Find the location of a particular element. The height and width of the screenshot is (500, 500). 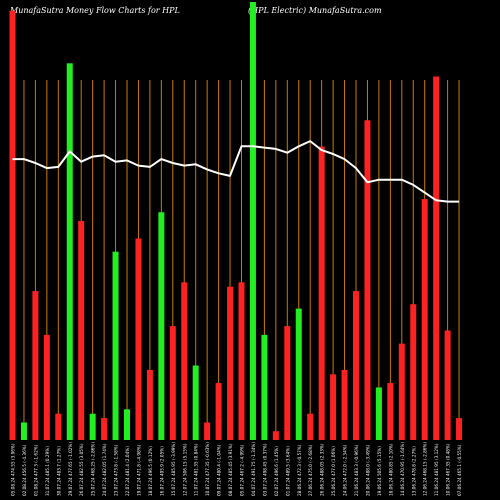

x-tick-label: 24.06.24 472.0 (-2.34%) is located at coordinates (345, 470).